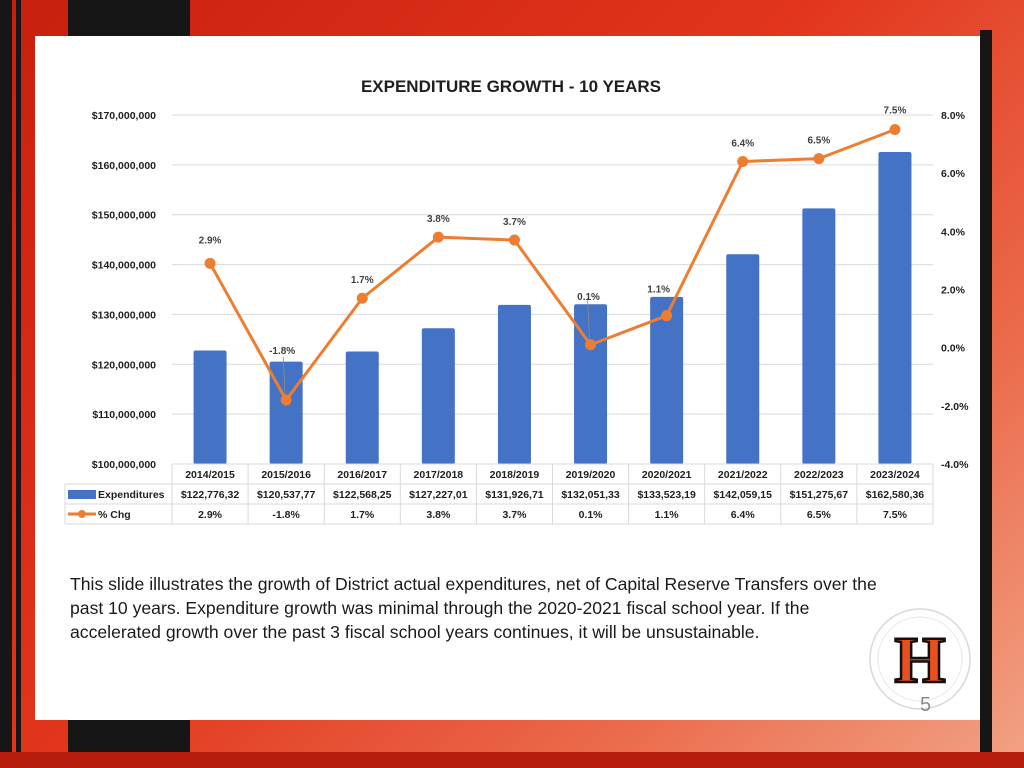  I want to click on table-cell-pct-change: 2.9%, so click(210, 515).